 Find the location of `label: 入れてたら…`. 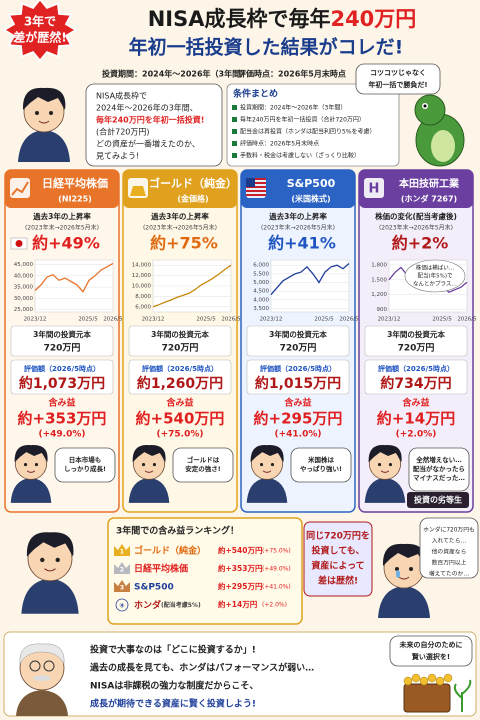

label: 入れてたら… is located at coordinates (449, 541).